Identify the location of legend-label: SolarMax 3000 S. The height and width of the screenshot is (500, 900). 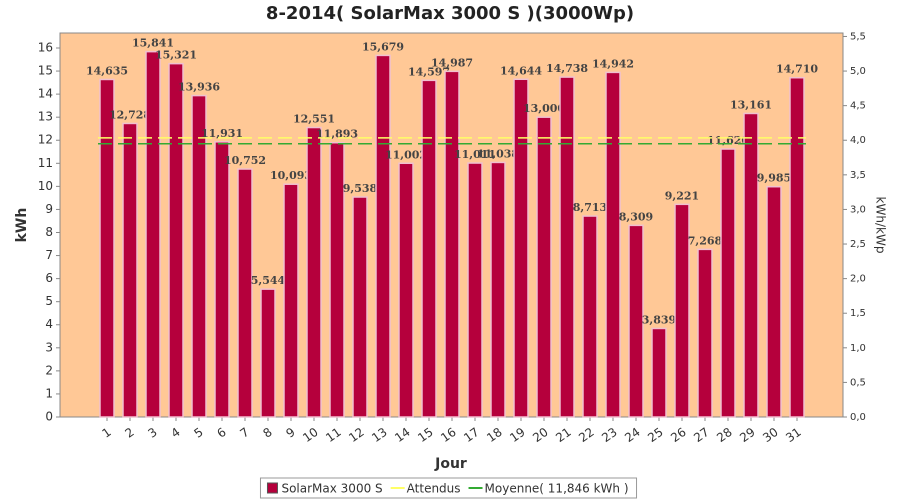
(331, 489).